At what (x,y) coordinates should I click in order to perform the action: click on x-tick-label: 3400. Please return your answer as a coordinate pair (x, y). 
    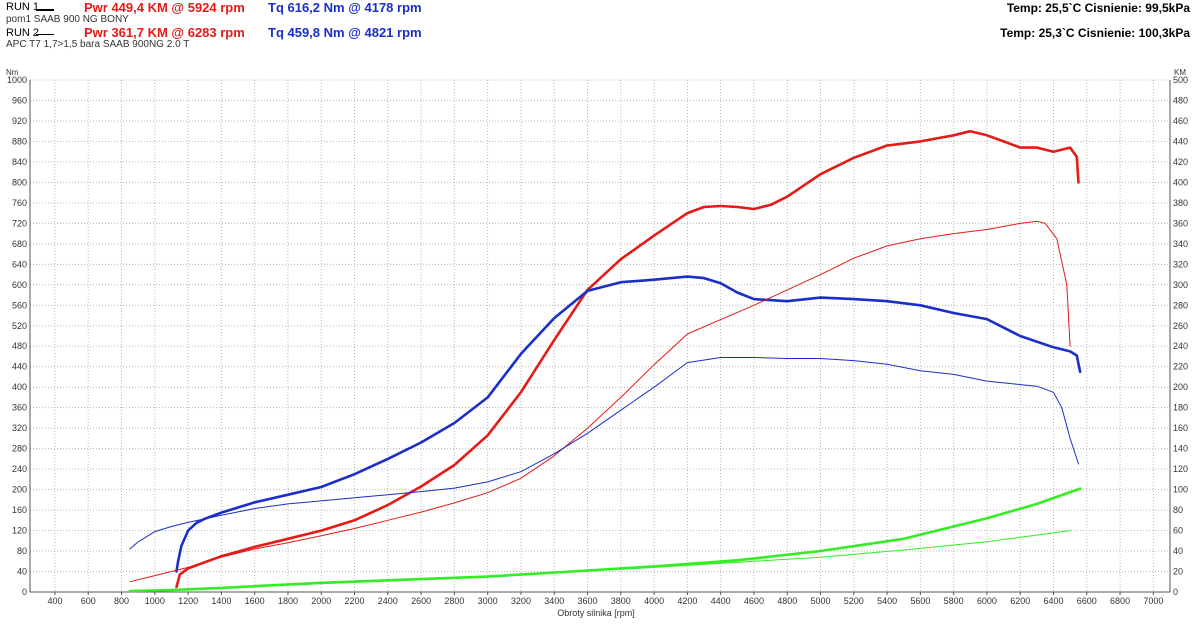
    Looking at the image, I should click on (554, 601).